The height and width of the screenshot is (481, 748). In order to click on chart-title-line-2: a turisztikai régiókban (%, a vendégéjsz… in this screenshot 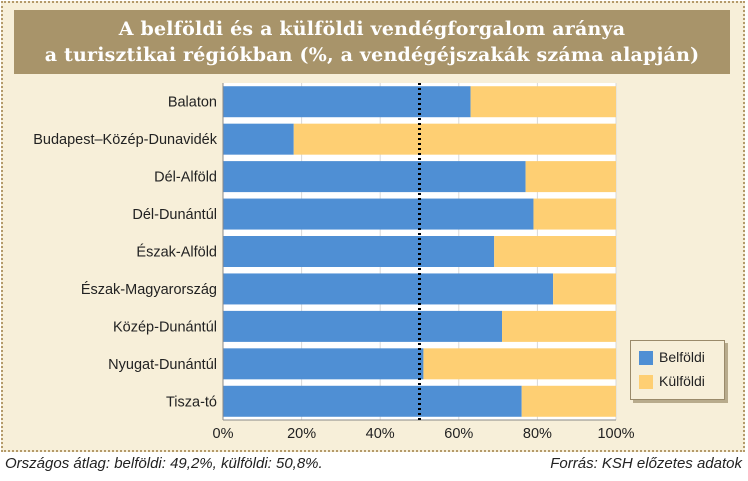, I will do `click(372, 55)`.